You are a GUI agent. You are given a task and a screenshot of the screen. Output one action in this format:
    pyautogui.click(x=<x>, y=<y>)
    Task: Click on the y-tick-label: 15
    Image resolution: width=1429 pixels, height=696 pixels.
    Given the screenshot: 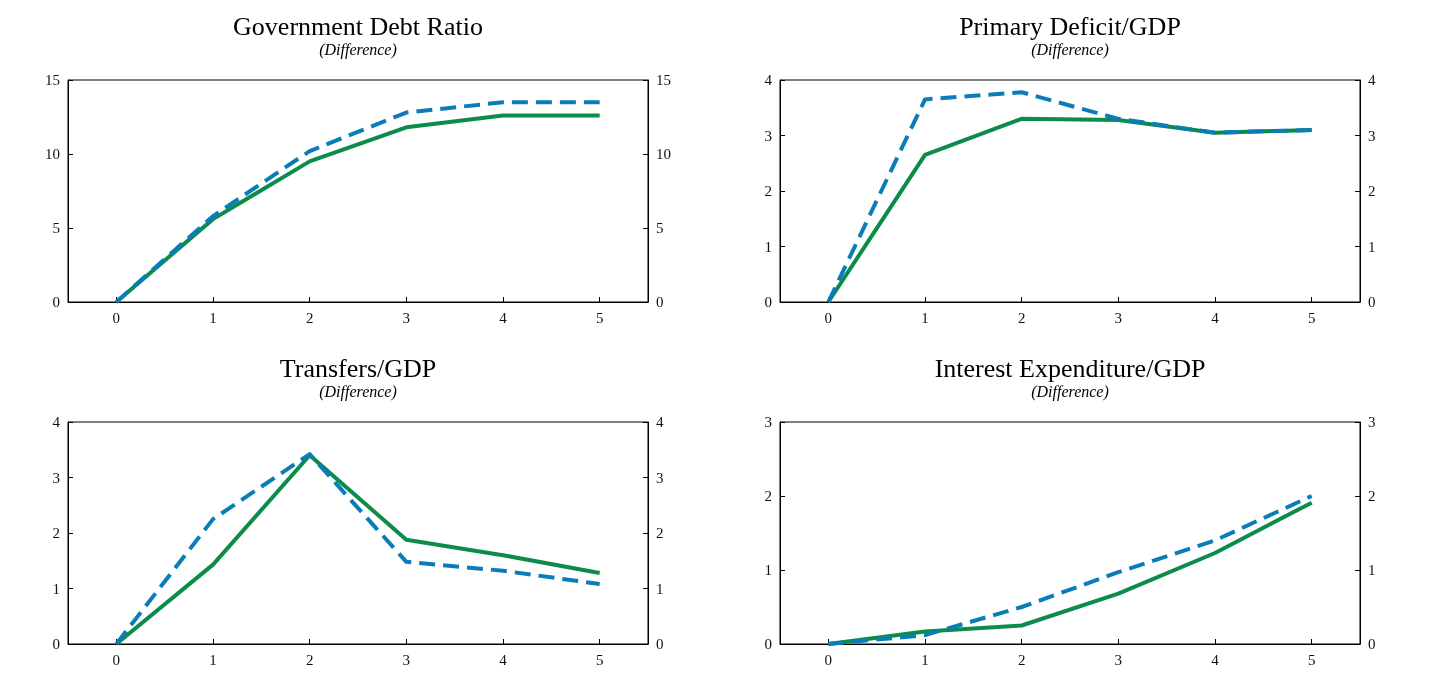 What is the action you would take?
    pyautogui.click(x=52, y=80)
    